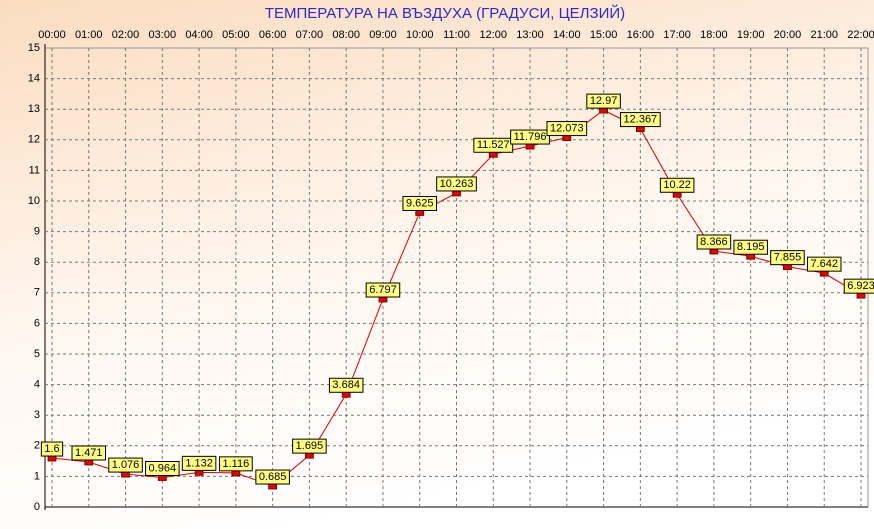  I want to click on value-label: 1.116, so click(236, 464).